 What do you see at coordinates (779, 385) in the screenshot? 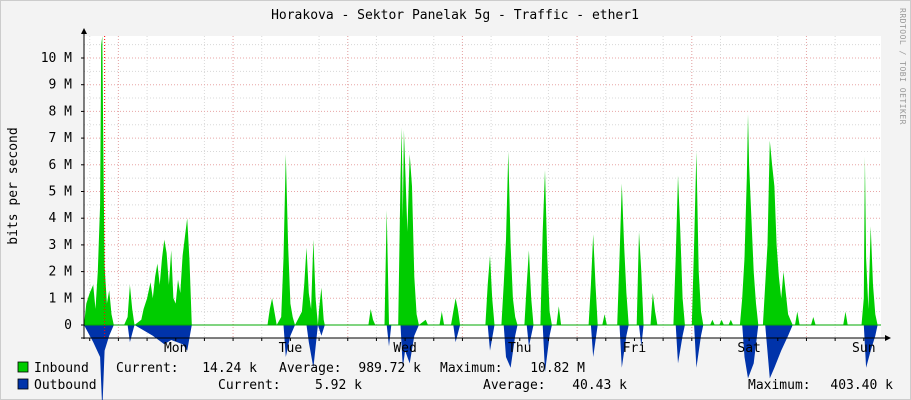
I see `outbound-maximum-label: Maximum:` at bounding box center [779, 385].